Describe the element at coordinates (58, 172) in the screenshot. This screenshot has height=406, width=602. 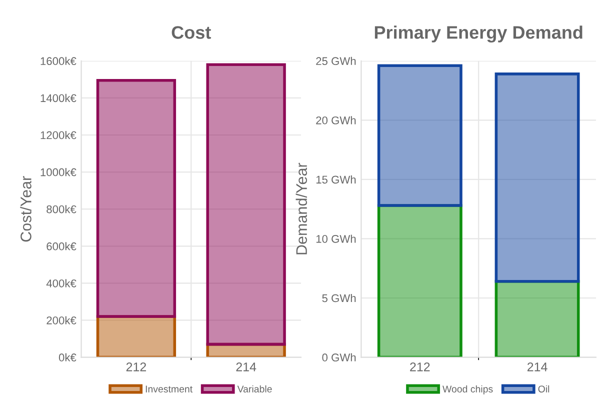
I see `y-tick-label: 1000k€` at that location.